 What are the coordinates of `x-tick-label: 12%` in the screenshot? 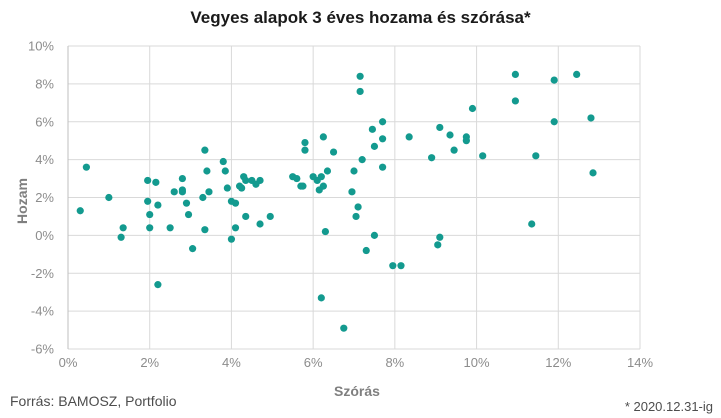 It's located at (558, 362).